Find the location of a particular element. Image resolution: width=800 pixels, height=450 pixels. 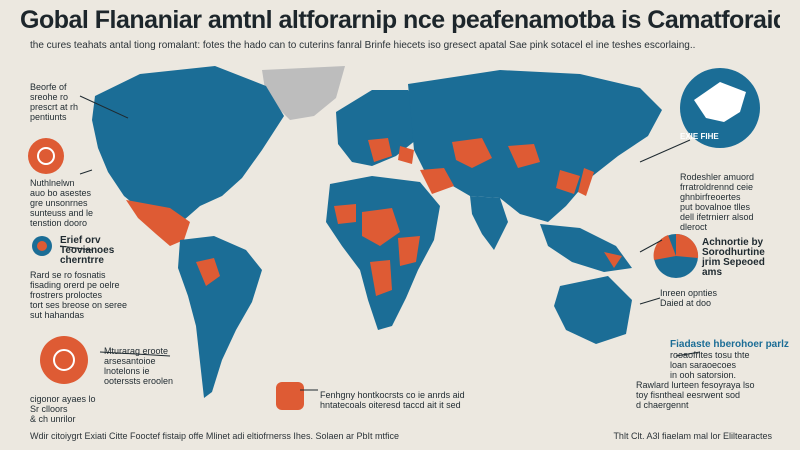

medicine-icon is located at coordinates (64, 360).